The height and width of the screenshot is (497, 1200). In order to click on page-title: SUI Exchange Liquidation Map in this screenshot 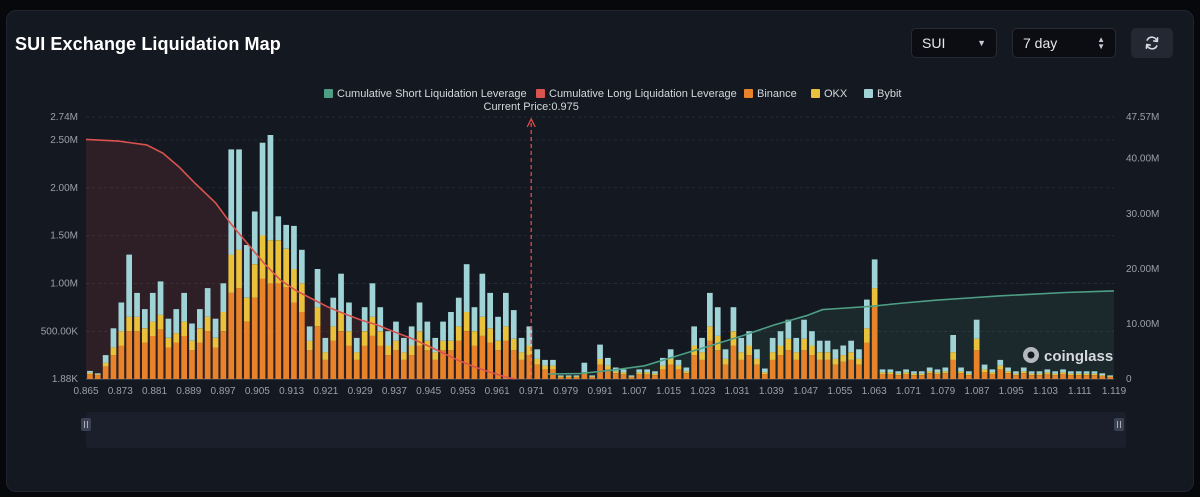, I will do `click(148, 44)`.